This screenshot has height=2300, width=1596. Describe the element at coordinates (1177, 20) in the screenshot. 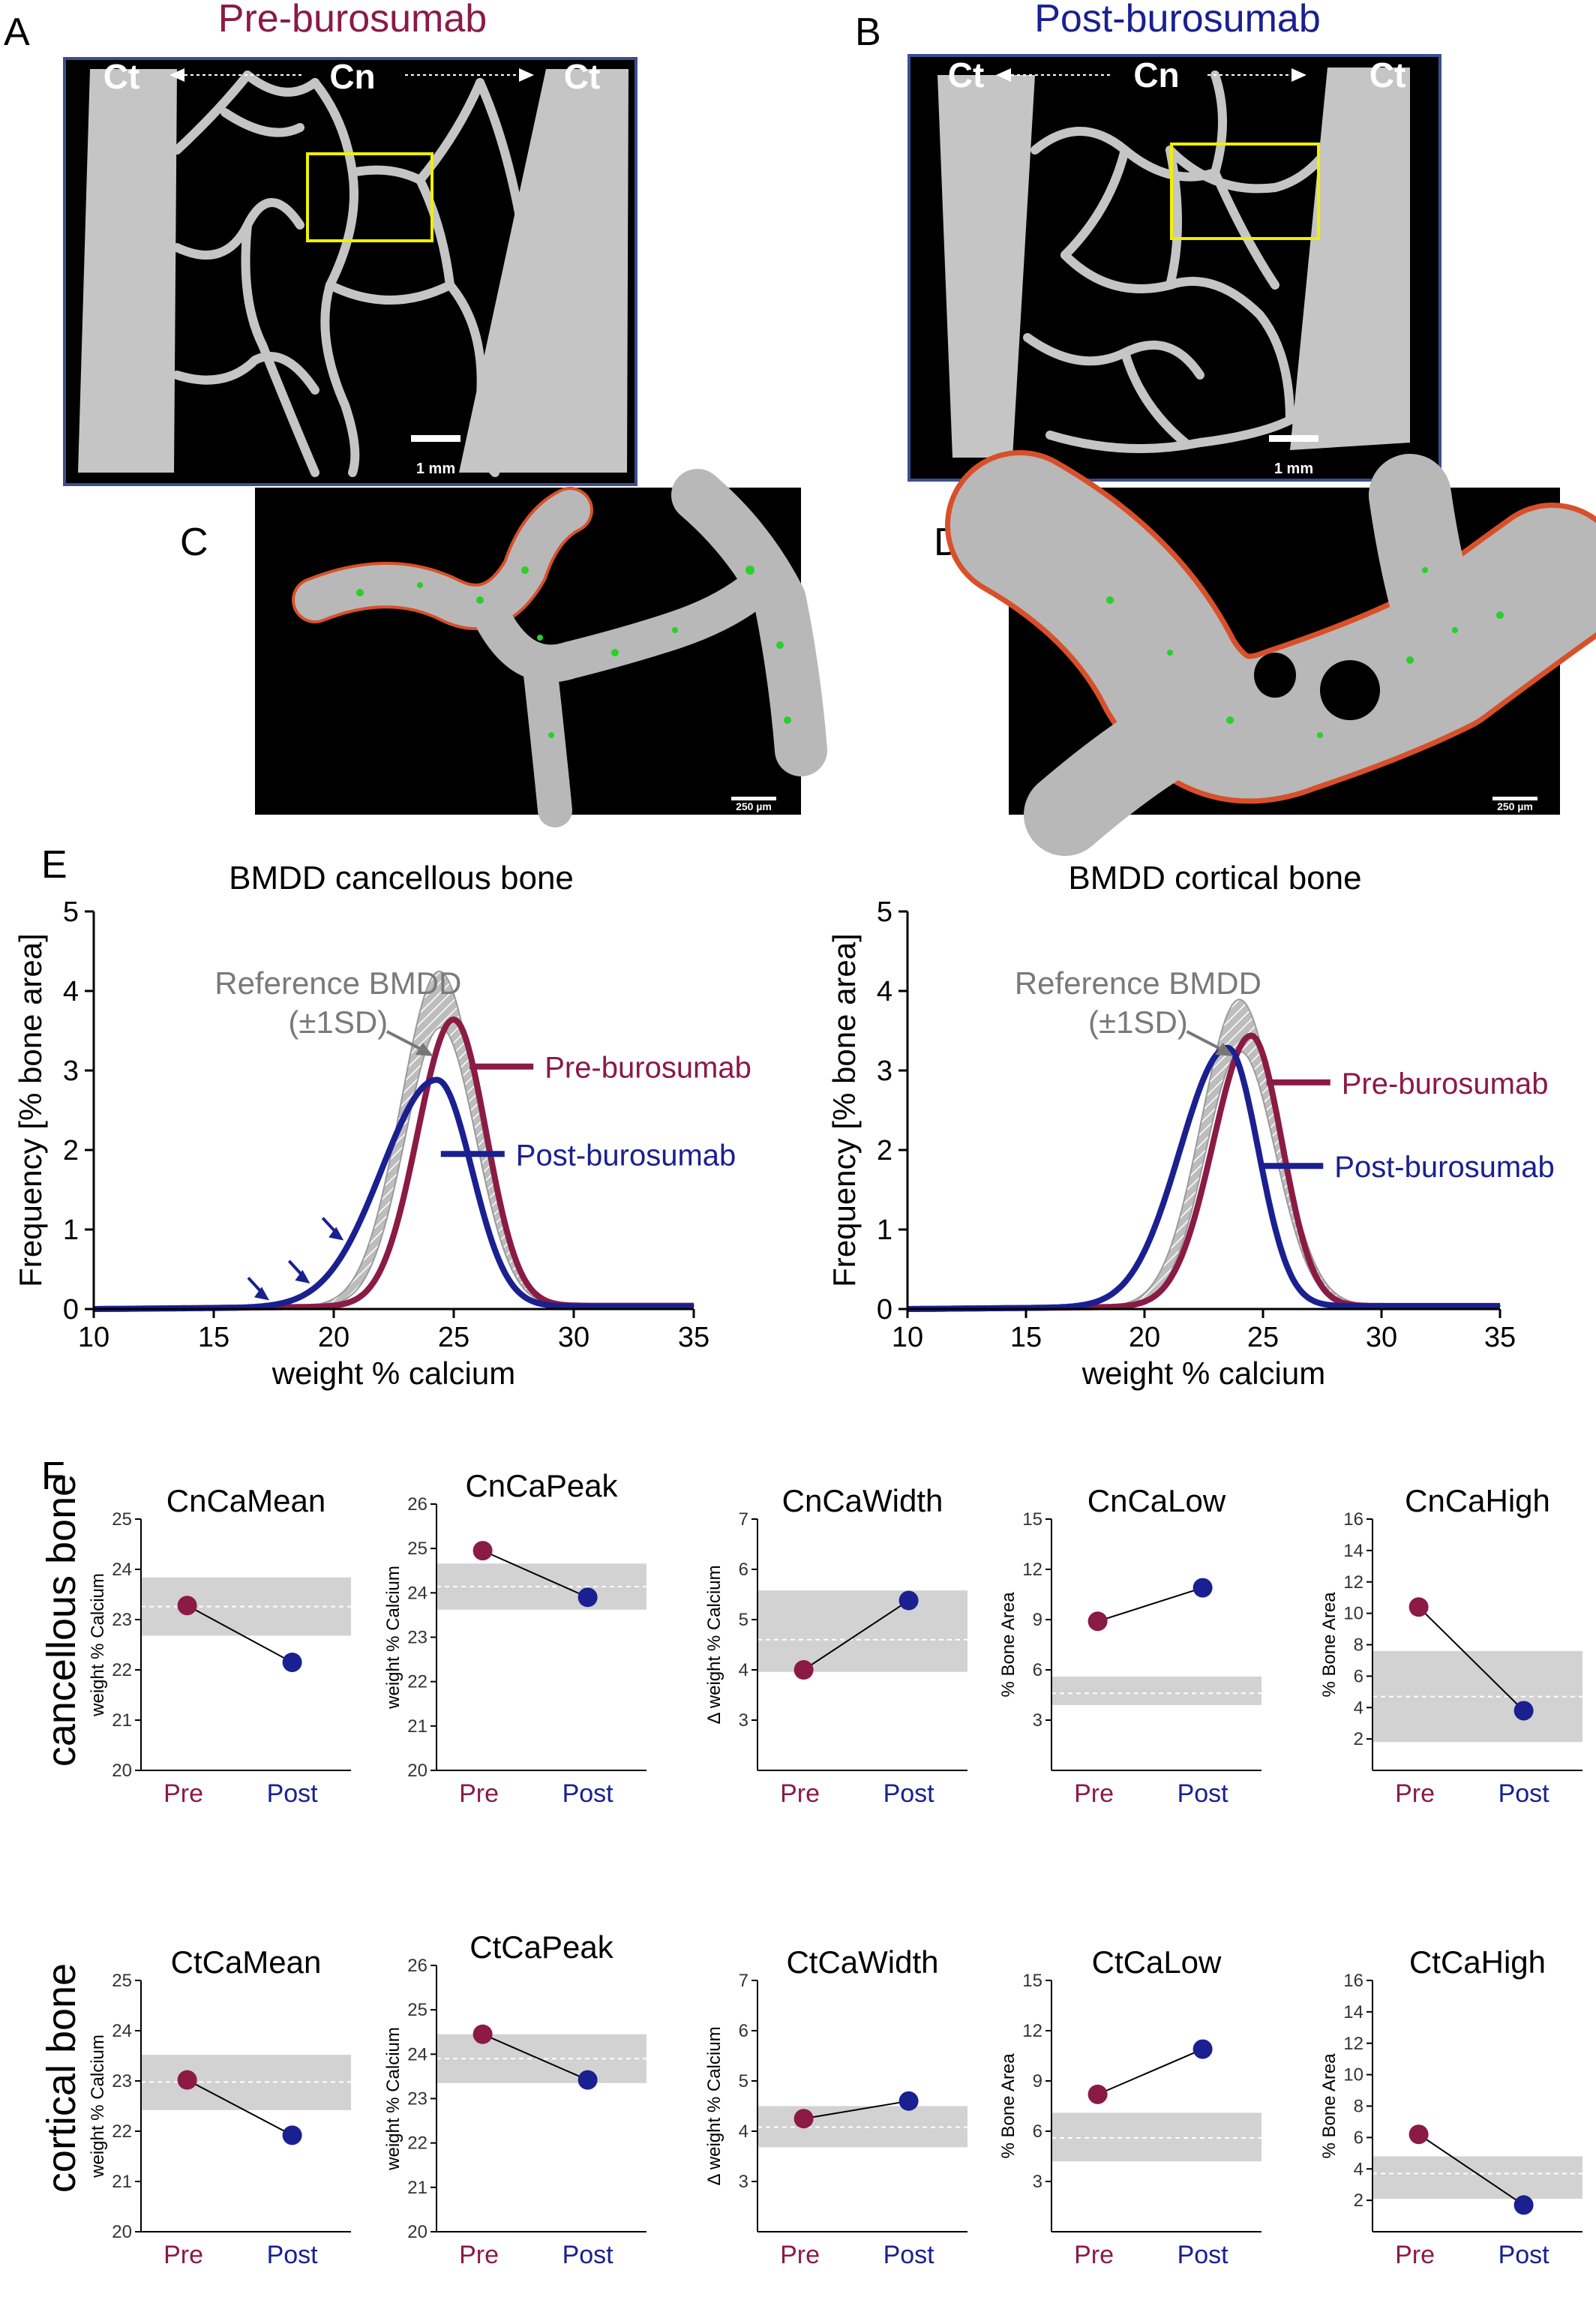

I see `post-burosumab-title: Post-burosumab` at that location.